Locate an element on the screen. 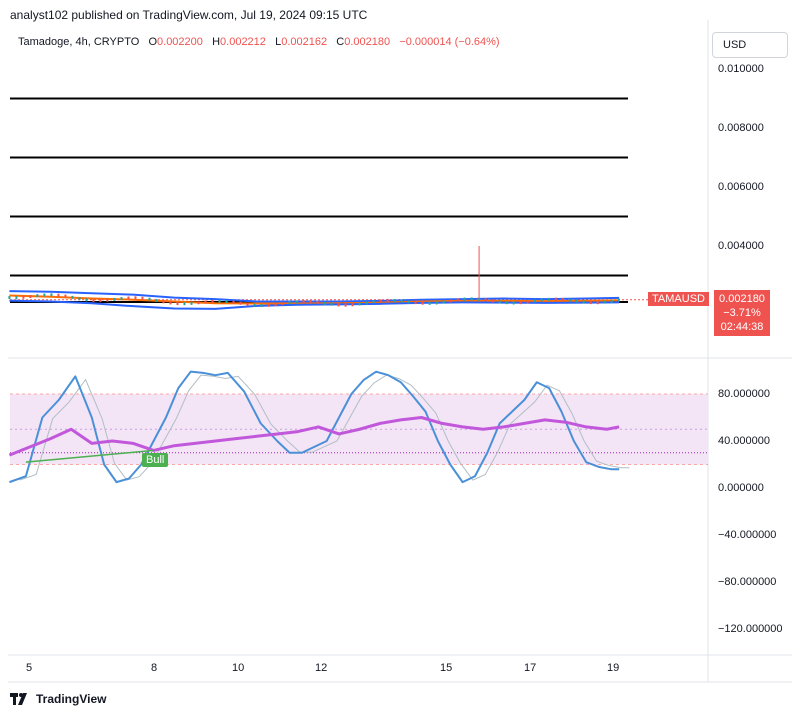 Image resolution: width=802 pixels, height=718 pixels. price-y-tick: 0.010000 is located at coordinates (741, 69).